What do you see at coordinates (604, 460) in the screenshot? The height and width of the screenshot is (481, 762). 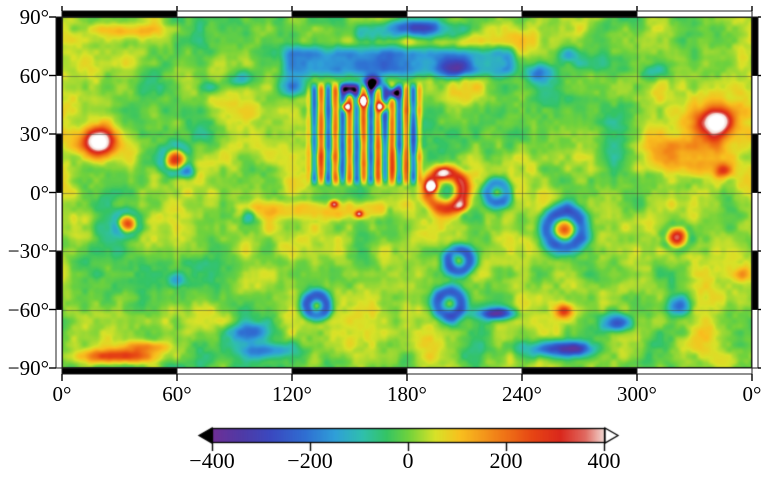 I see `colorbar-tick-label: 400` at bounding box center [604, 460].